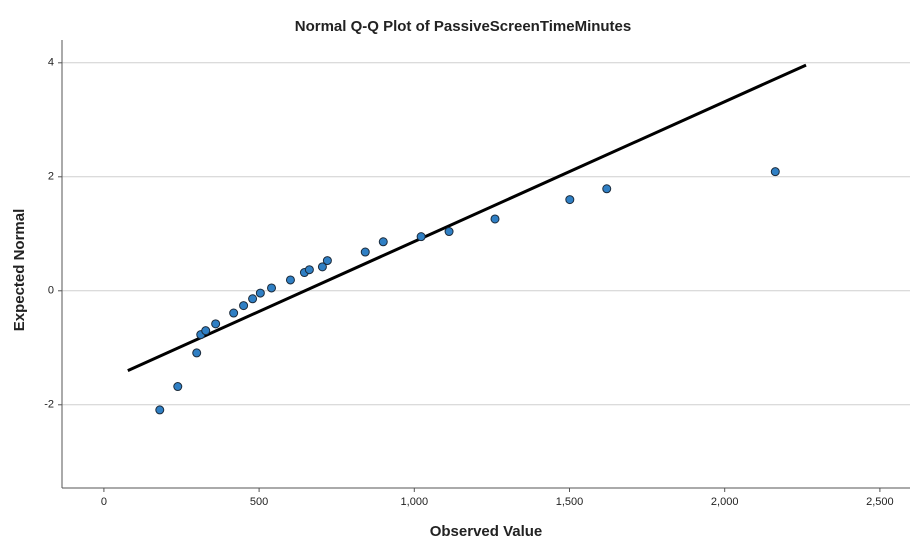 Image resolution: width=912 pixels, height=541 pixels. Describe the element at coordinates (415, 502) in the screenshot. I see `x-tick-label: 1,000` at that location.